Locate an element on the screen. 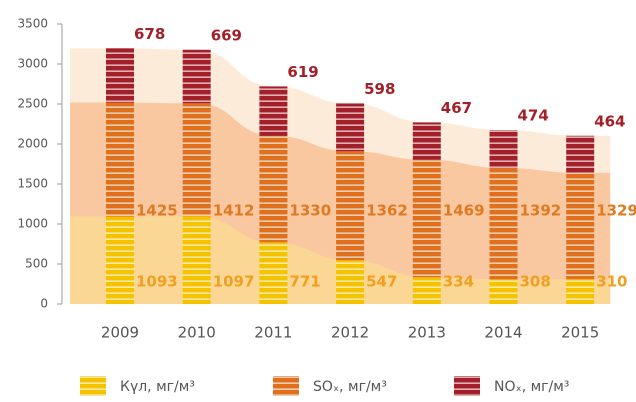 Image resolution: width=636 pixels, height=402 pixels. value-label: 547 is located at coordinates (381, 282).